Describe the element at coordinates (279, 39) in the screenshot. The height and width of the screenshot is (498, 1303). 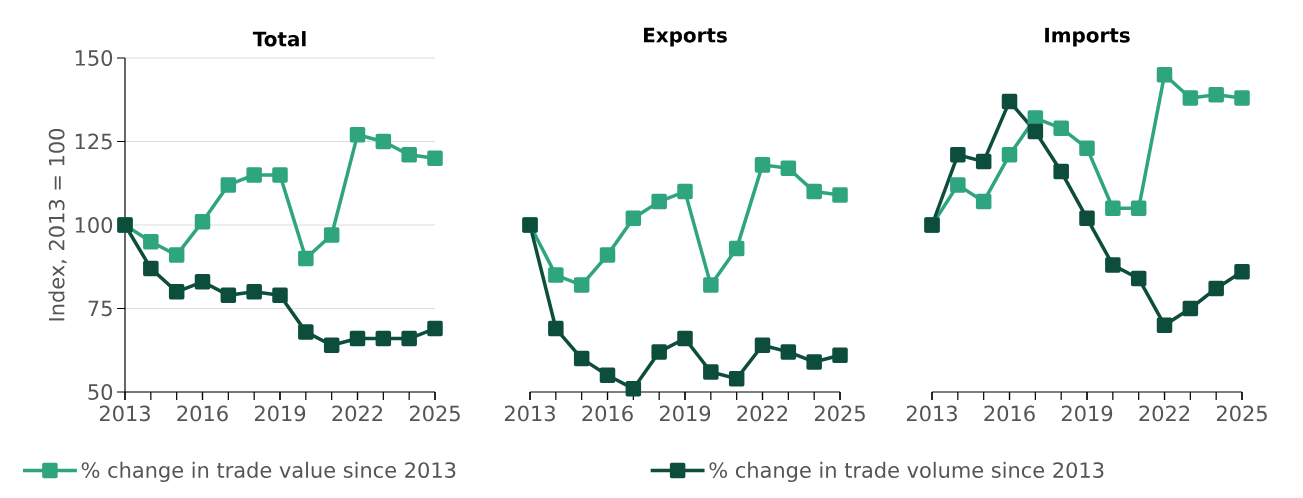
I see `chart-title: Total` at that location.